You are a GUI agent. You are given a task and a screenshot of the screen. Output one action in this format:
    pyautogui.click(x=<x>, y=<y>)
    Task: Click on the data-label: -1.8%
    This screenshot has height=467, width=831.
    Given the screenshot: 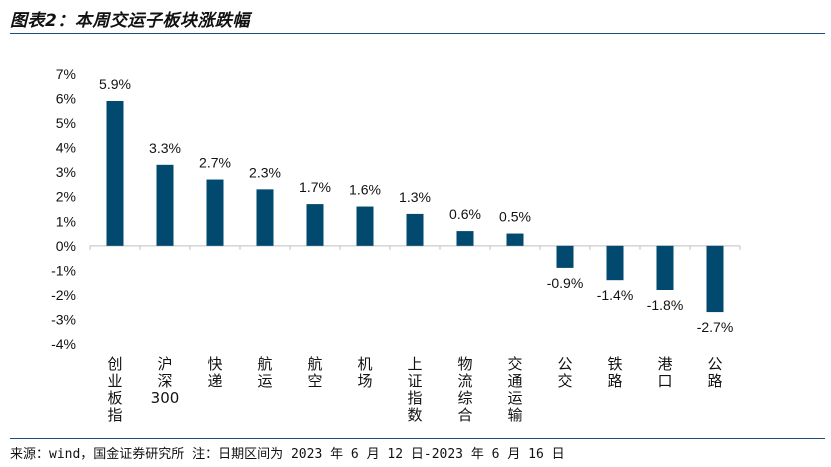 What is the action you would take?
    pyautogui.click(x=665, y=305)
    